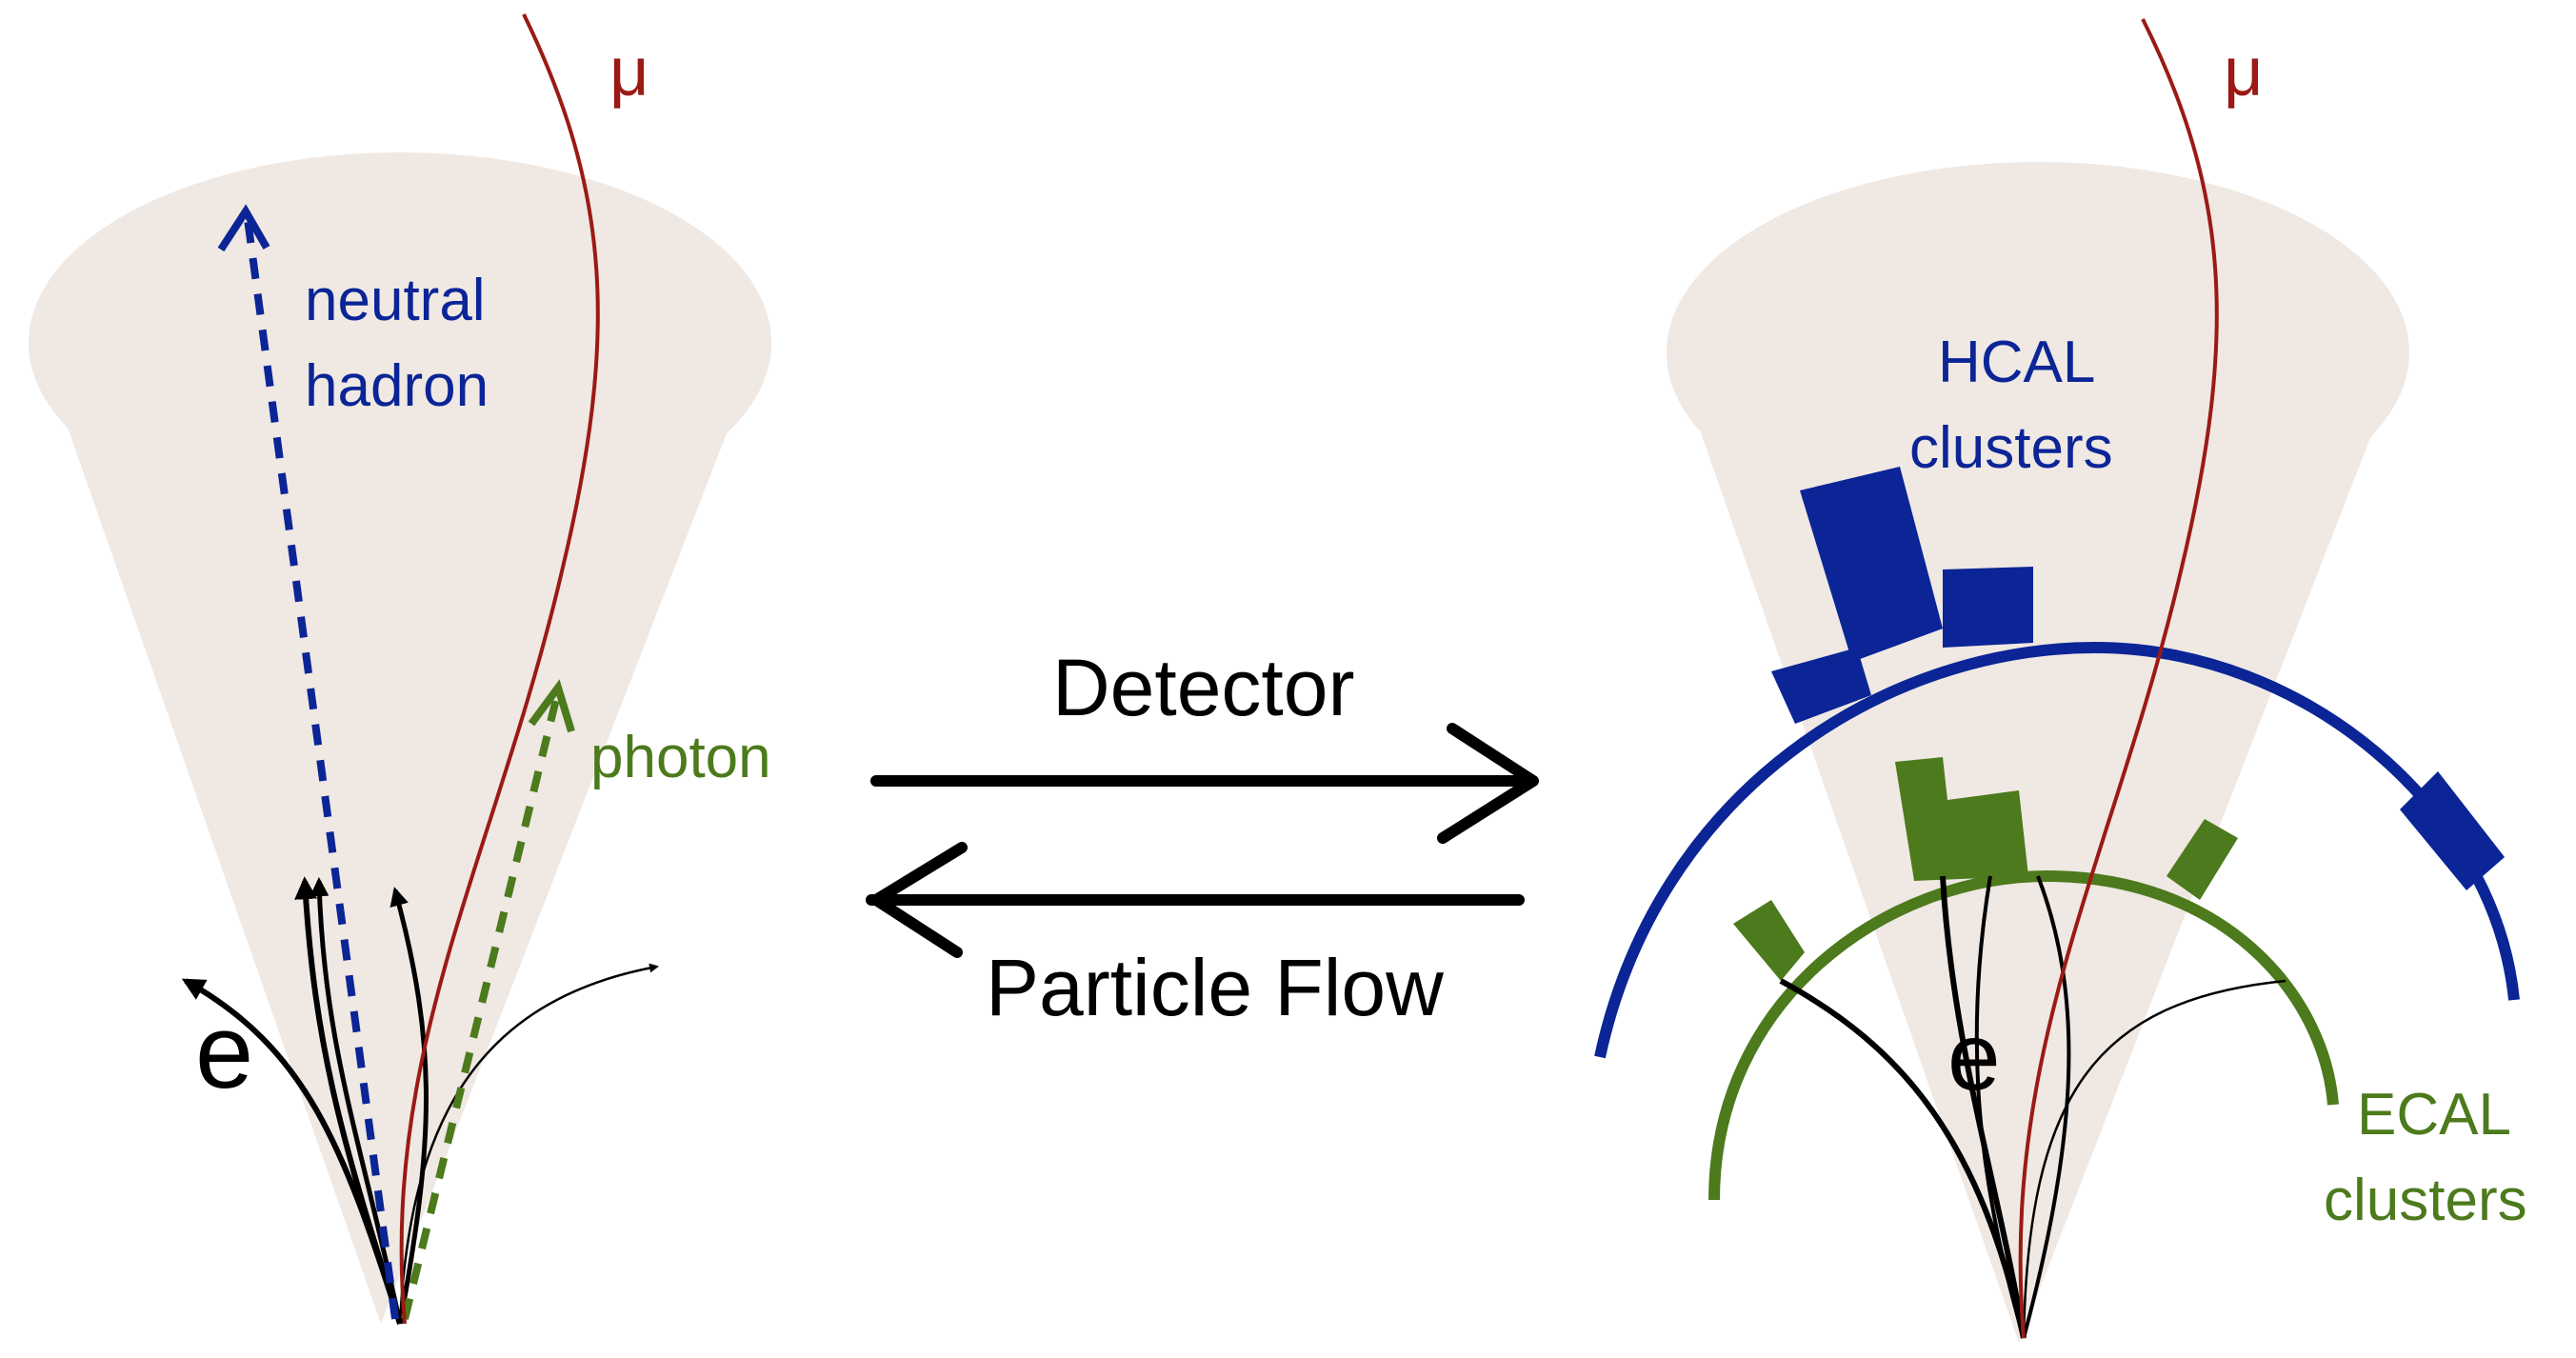 The width and height of the screenshot is (2576, 1358). I want to click on electron-label-left: e, so click(224, 1051).